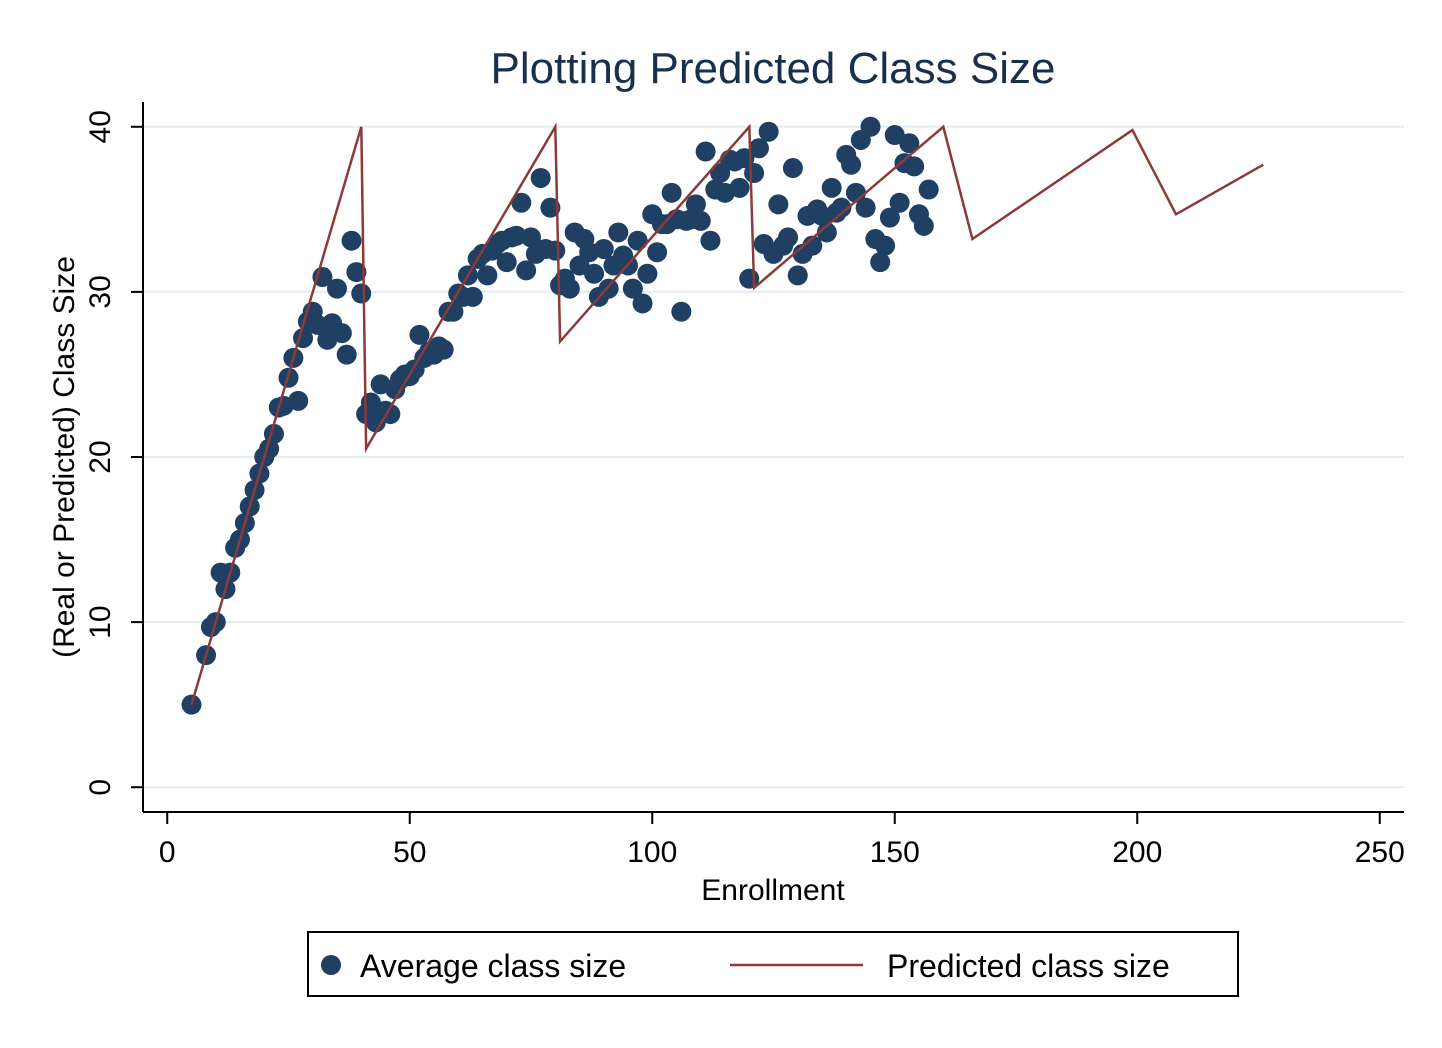 The height and width of the screenshot is (1048, 1442). What do you see at coordinates (493, 966) in the screenshot?
I see `legend-scatter-label: Average class size` at bounding box center [493, 966].